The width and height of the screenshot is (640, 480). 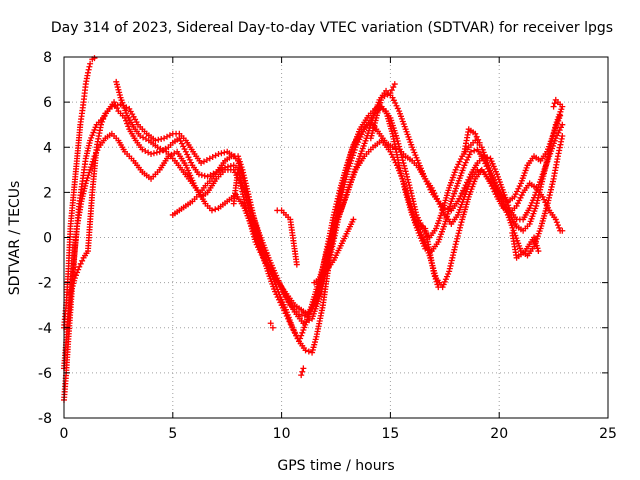 What do you see at coordinates (45, 329) in the screenshot?
I see `y-tick-label: -4` at bounding box center [45, 329].